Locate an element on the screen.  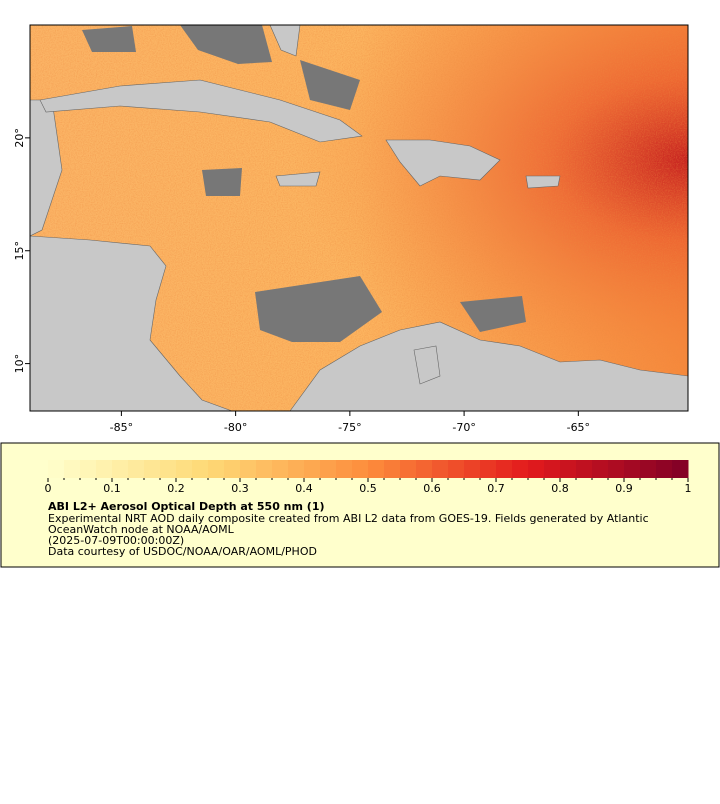
x-tick-label: -65° is located at coordinates (578, 427).